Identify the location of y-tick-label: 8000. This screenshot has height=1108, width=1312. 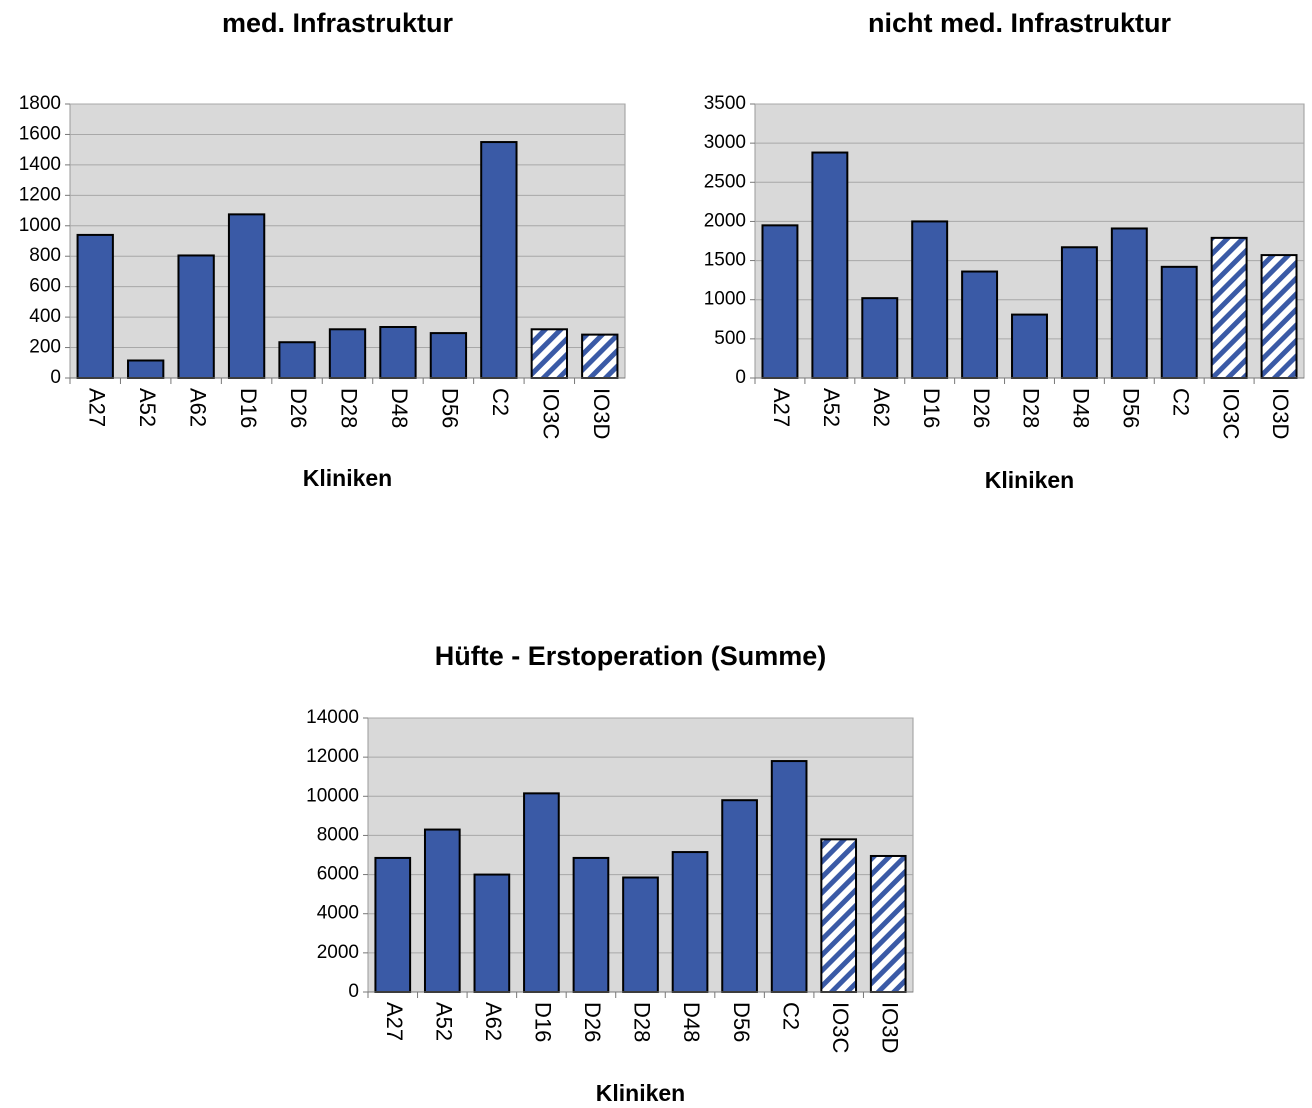
(338, 834).